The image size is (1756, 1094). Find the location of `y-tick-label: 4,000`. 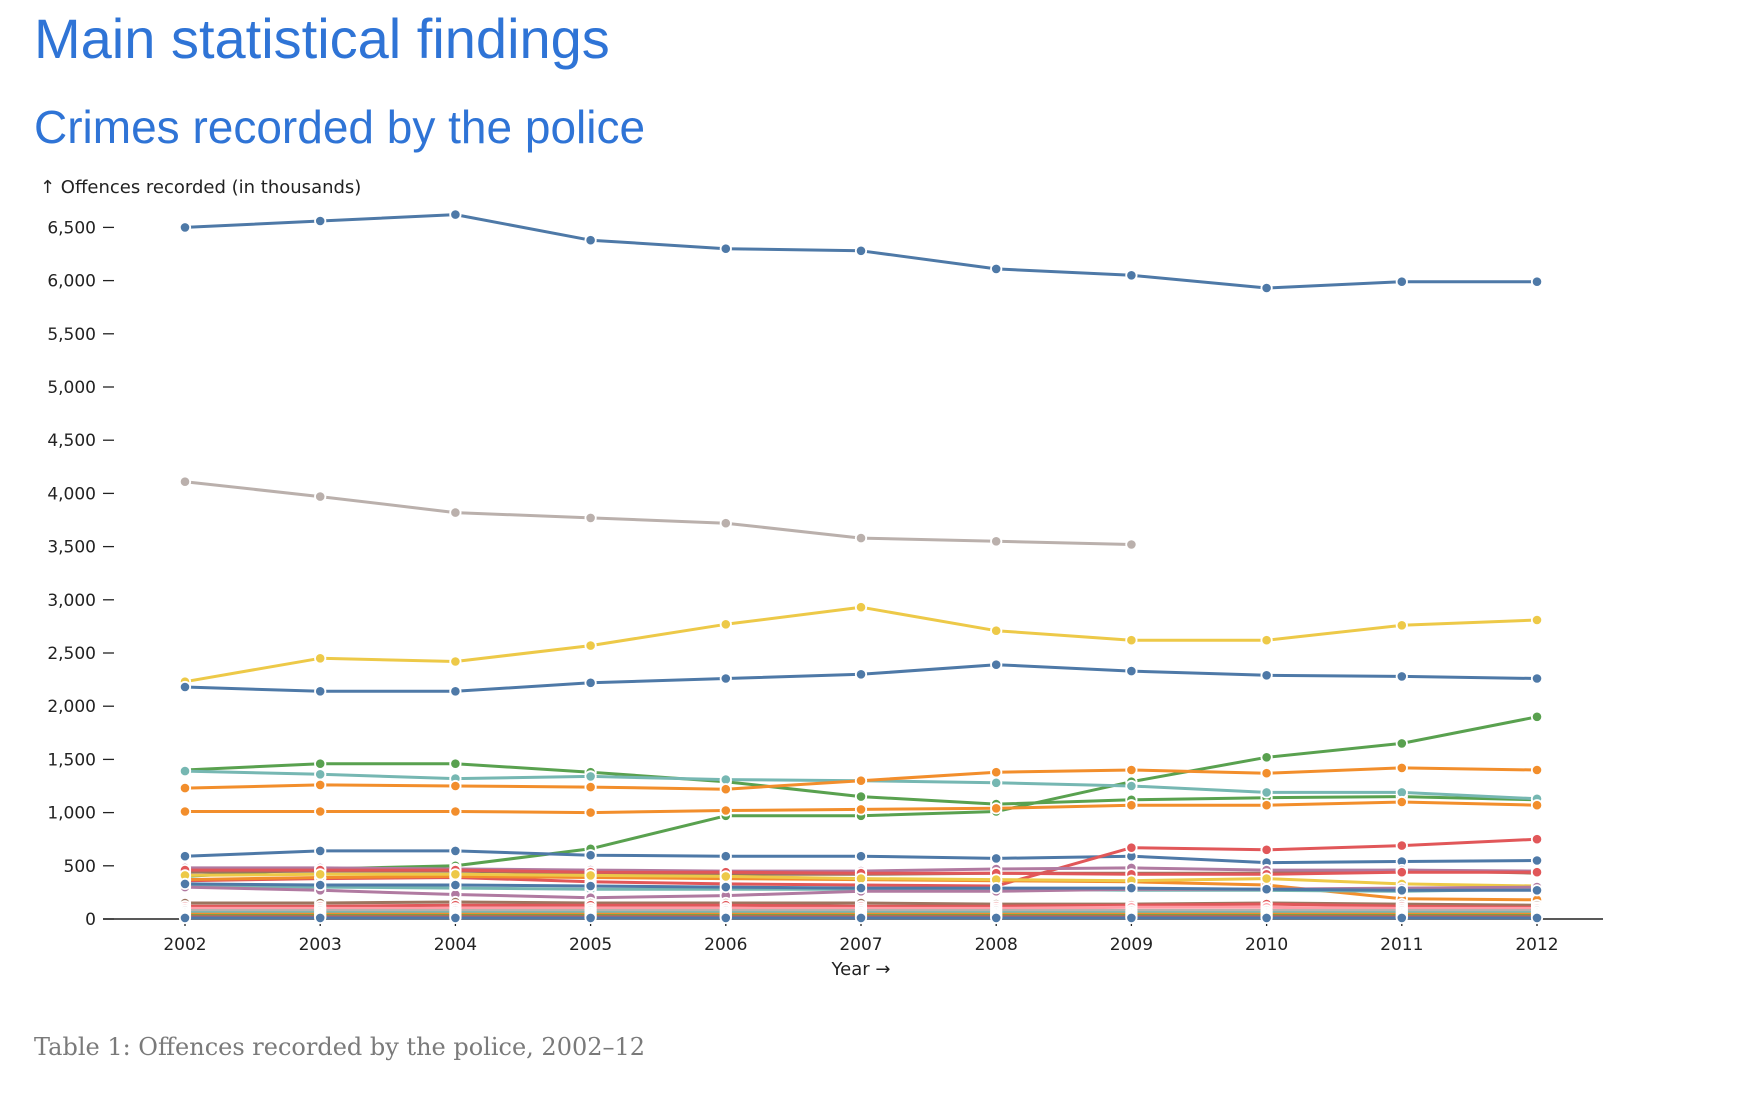

y-tick-label: 4,000 is located at coordinates (71, 494).